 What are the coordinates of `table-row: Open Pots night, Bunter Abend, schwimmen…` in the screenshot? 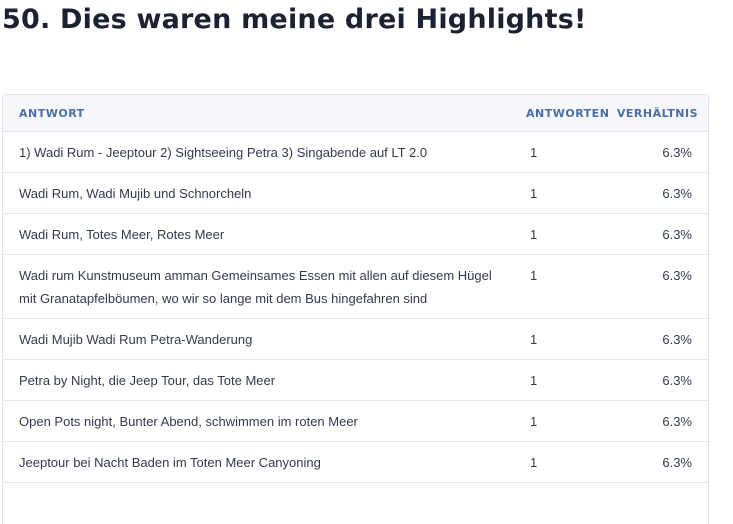 It's located at (355, 421).